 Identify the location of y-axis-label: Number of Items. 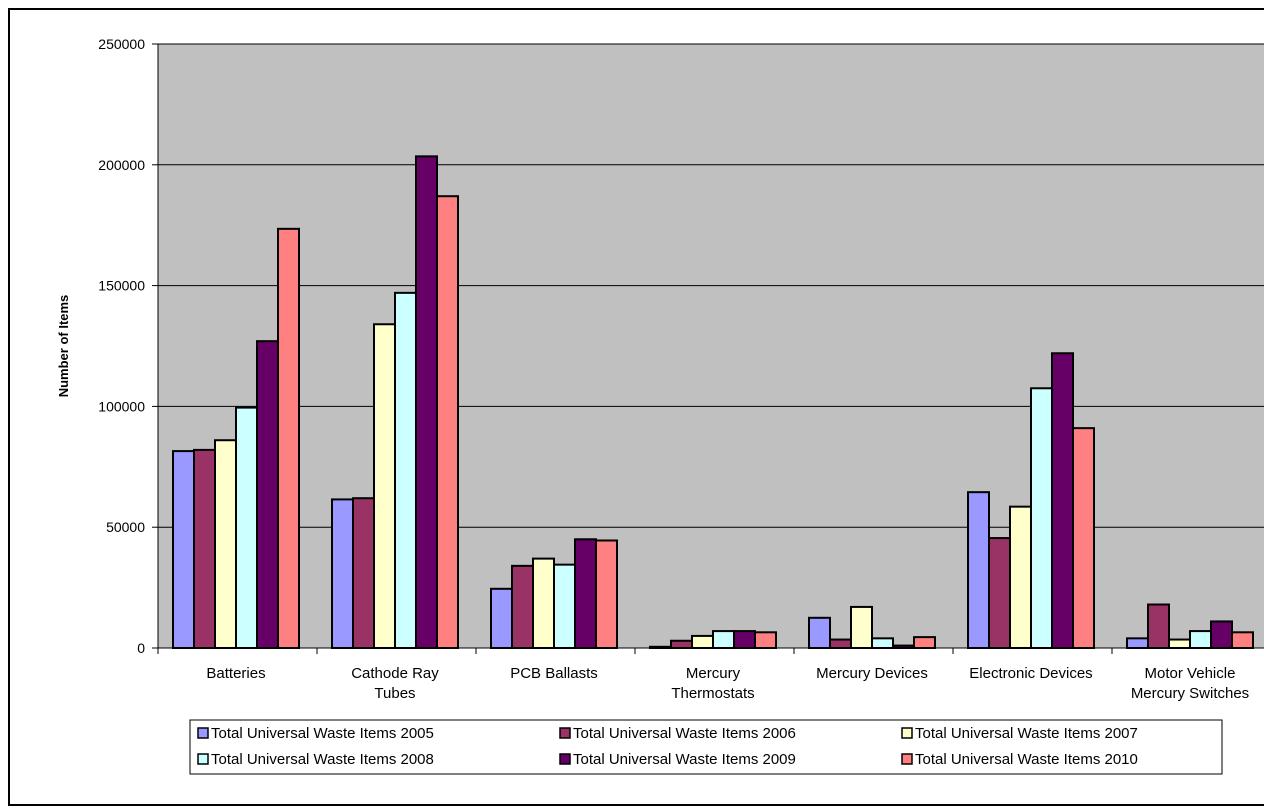
(63, 346).